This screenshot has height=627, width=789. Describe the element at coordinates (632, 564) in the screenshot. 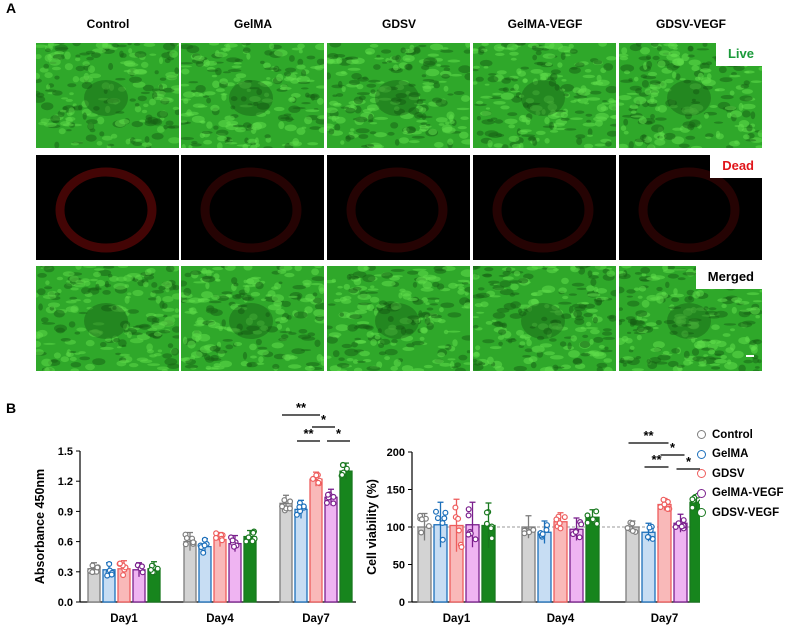

I see `bar-control-day7` at that location.